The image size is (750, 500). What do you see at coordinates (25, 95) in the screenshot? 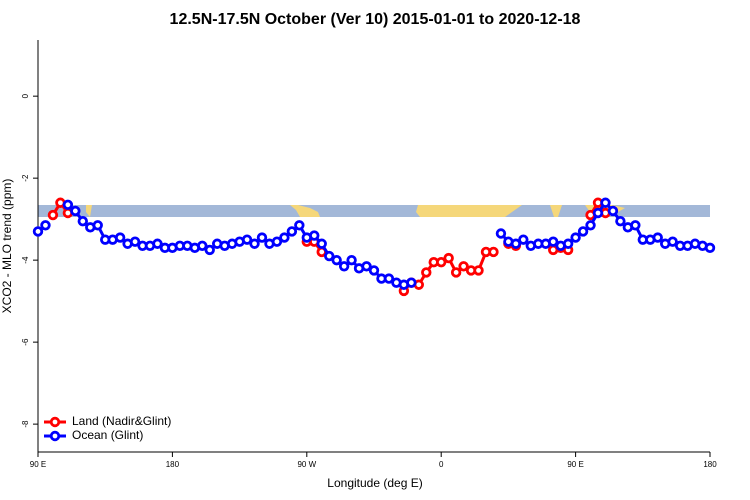
I see `y-tick-label: 0` at bounding box center [25, 95].